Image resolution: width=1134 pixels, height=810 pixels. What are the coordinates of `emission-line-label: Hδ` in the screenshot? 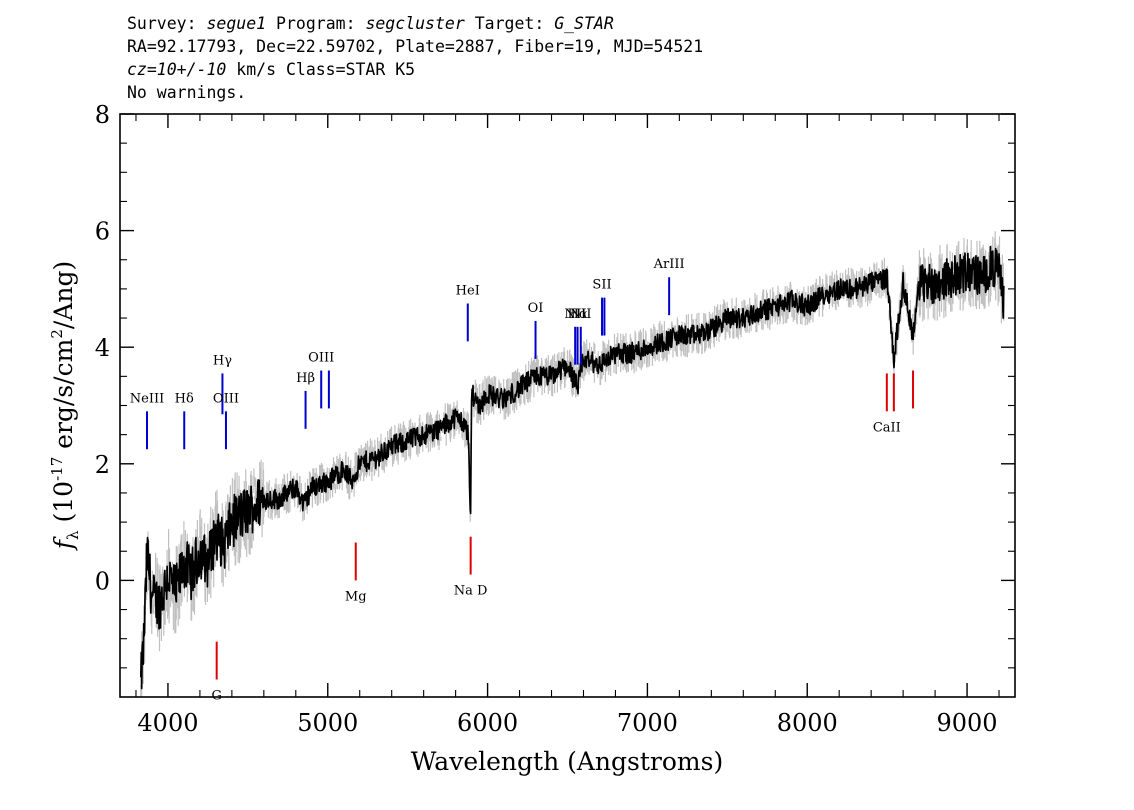 It's located at (184, 398).